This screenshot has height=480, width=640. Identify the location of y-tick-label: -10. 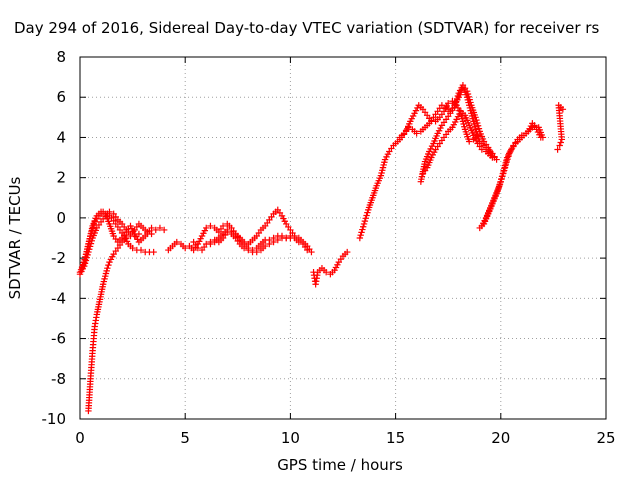
(54, 419).